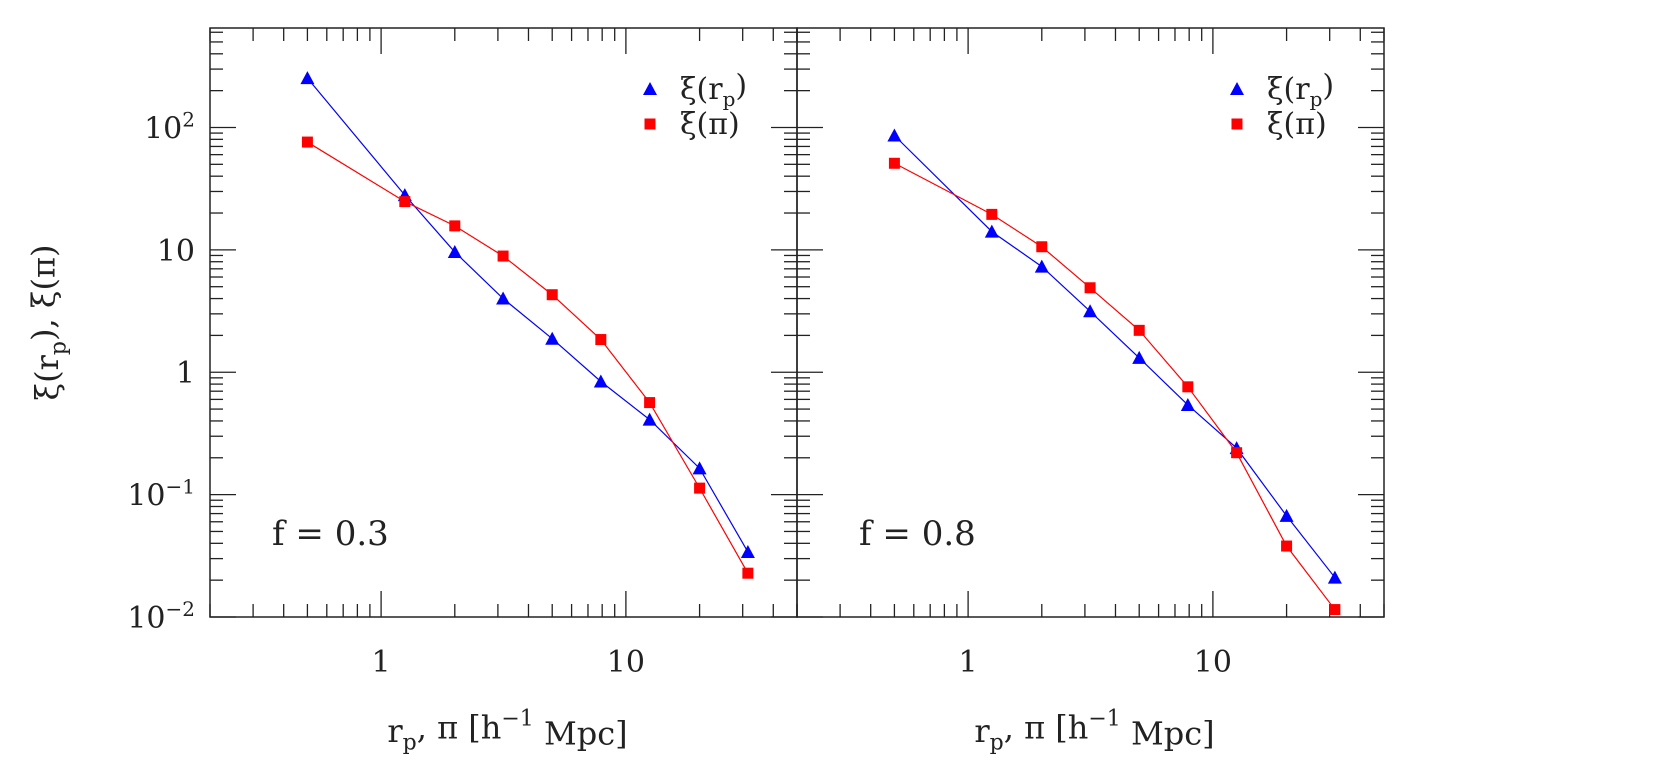 The height and width of the screenshot is (781, 1659). What do you see at coordinates (176, 251) in the screenshot?
I see `y-tick-label: 10` at bounding box center [176, 251].